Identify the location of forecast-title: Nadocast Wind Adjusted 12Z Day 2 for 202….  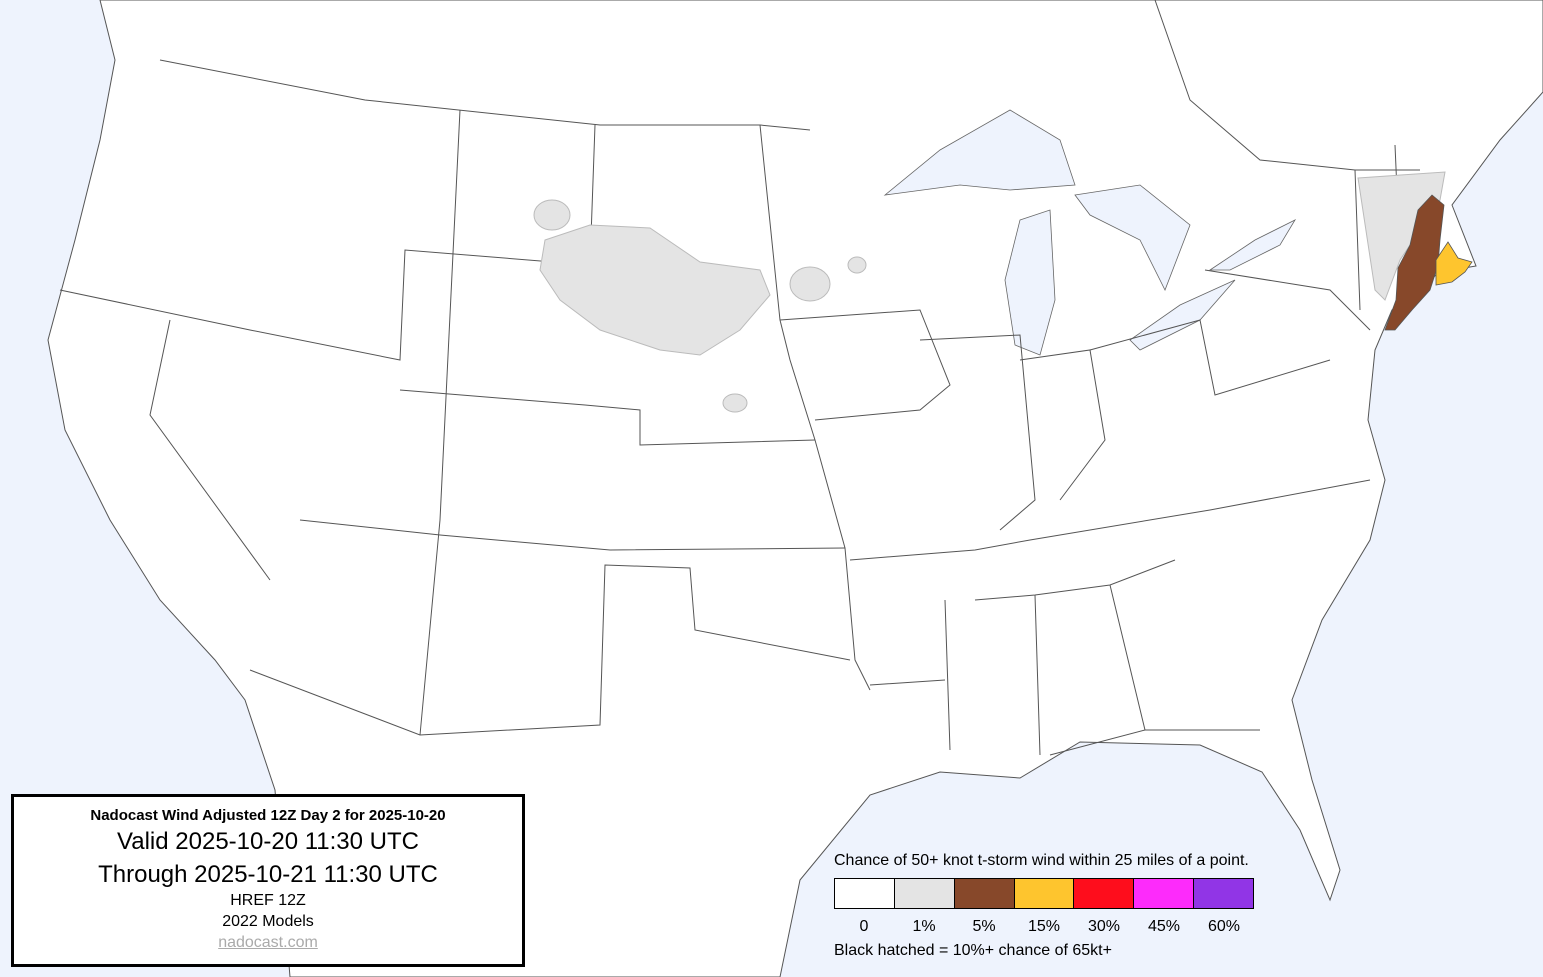
(268, 815).